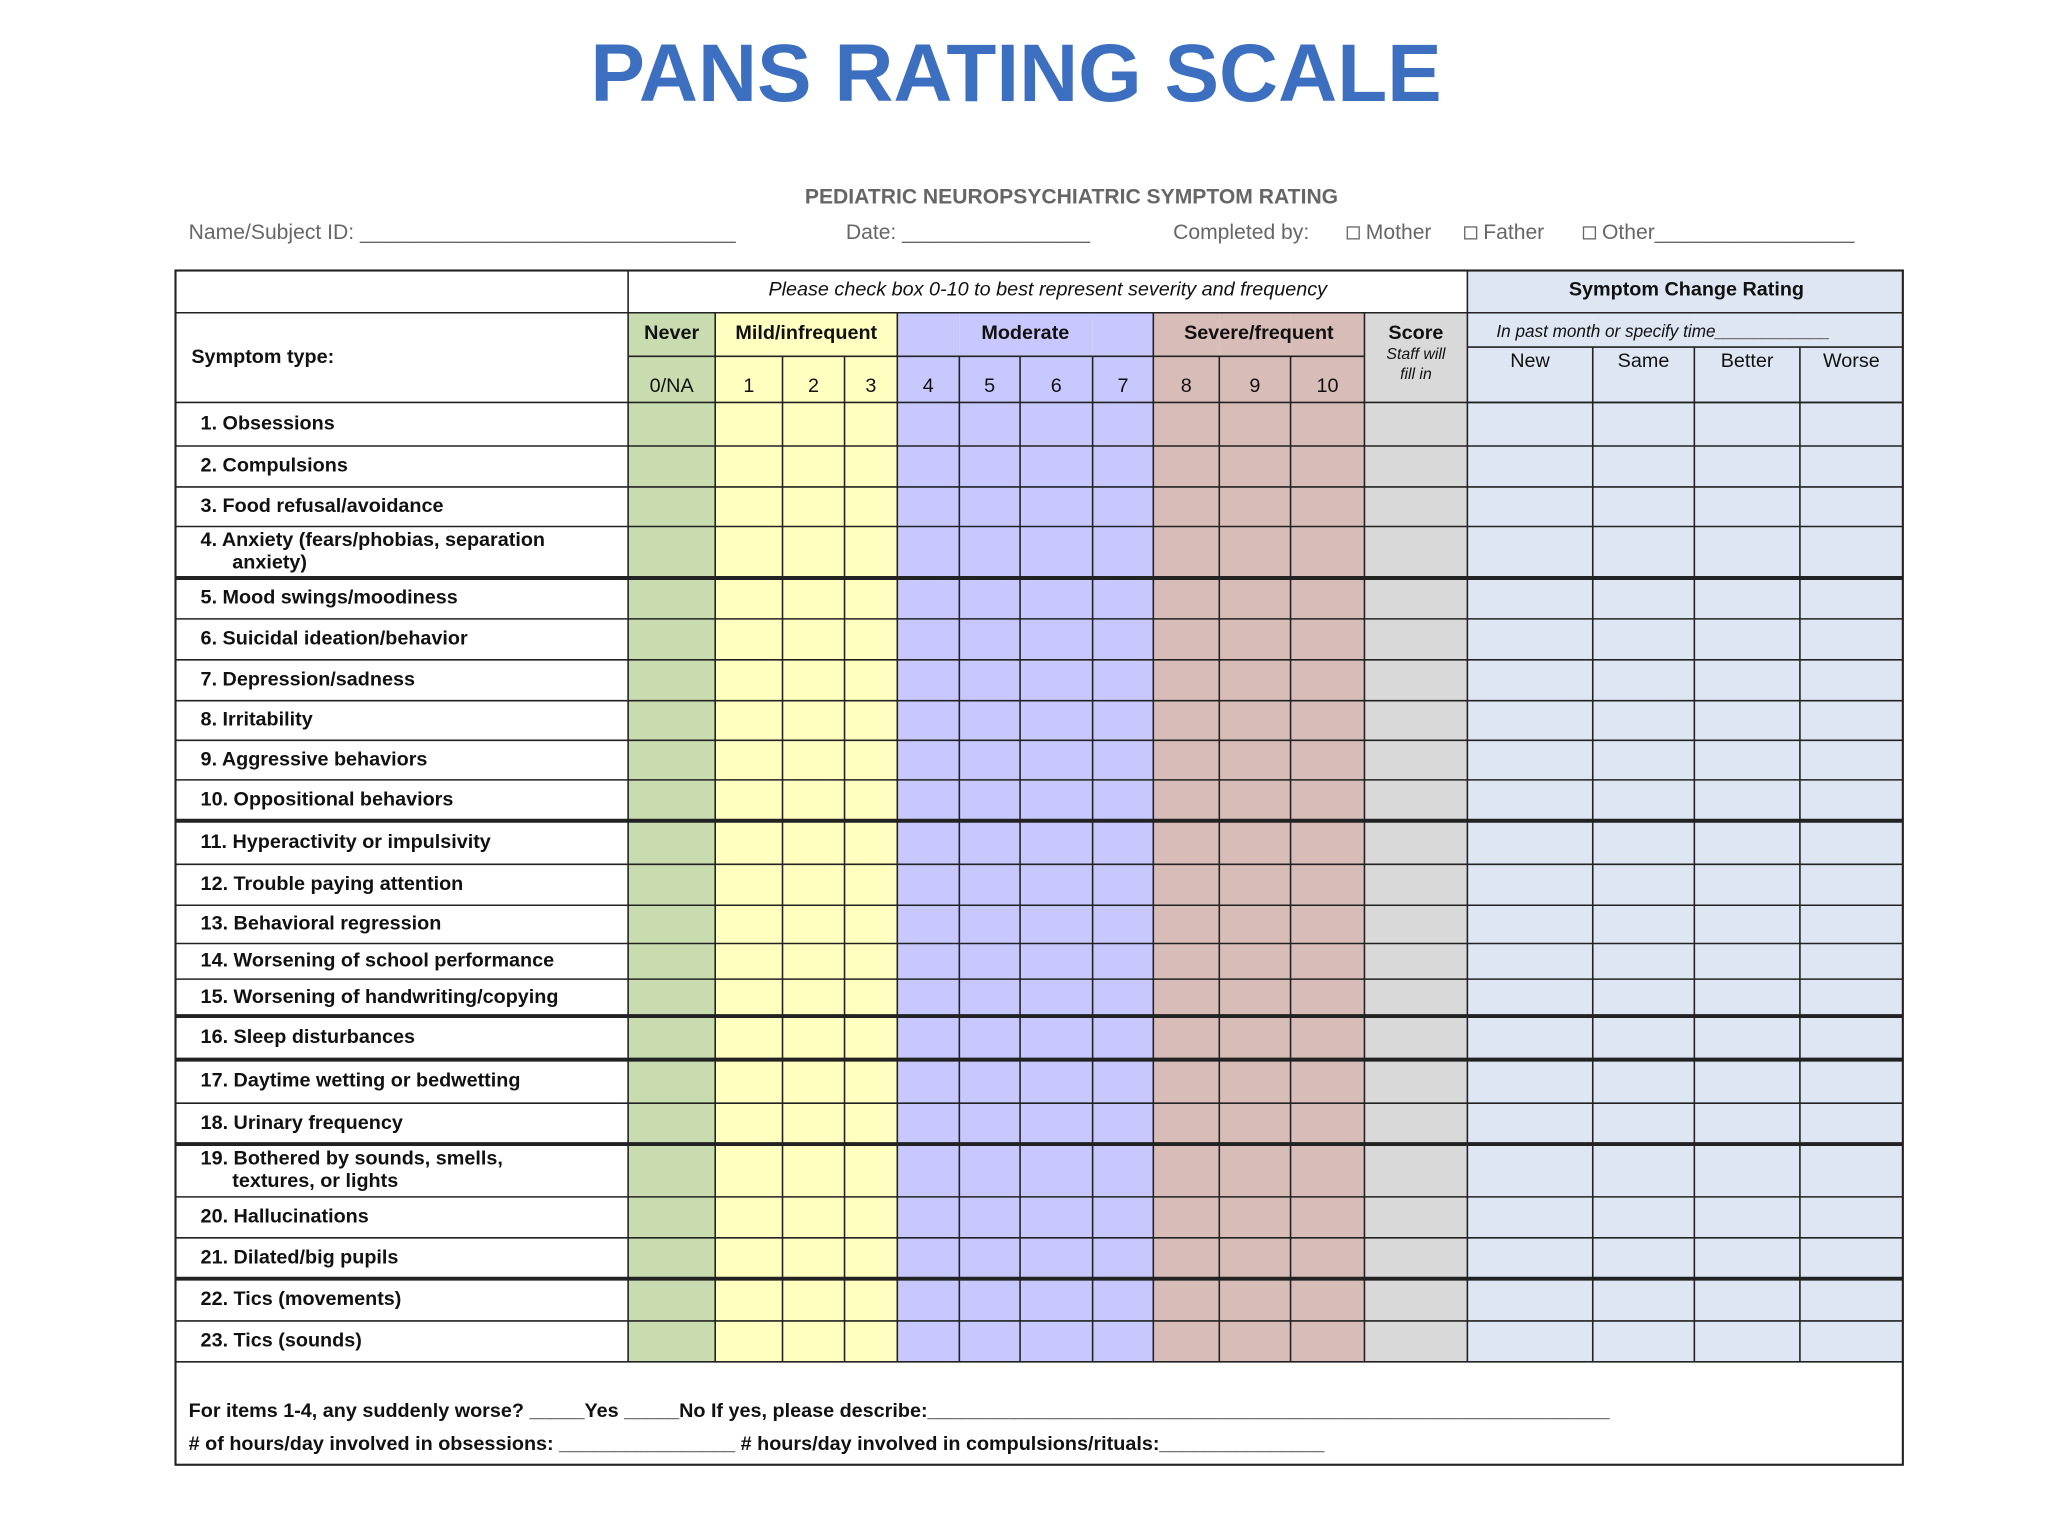  What do you see at coordinates (1851, 361) in the screenshot?
I see `change-column: Worse` at bounding box center [1851, 361].